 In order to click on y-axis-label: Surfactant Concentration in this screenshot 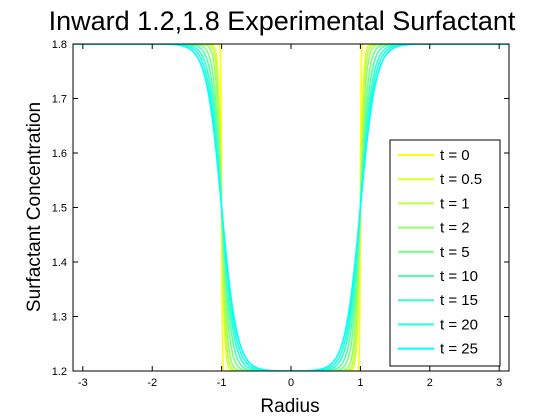, I will do `click(34, 207)`.